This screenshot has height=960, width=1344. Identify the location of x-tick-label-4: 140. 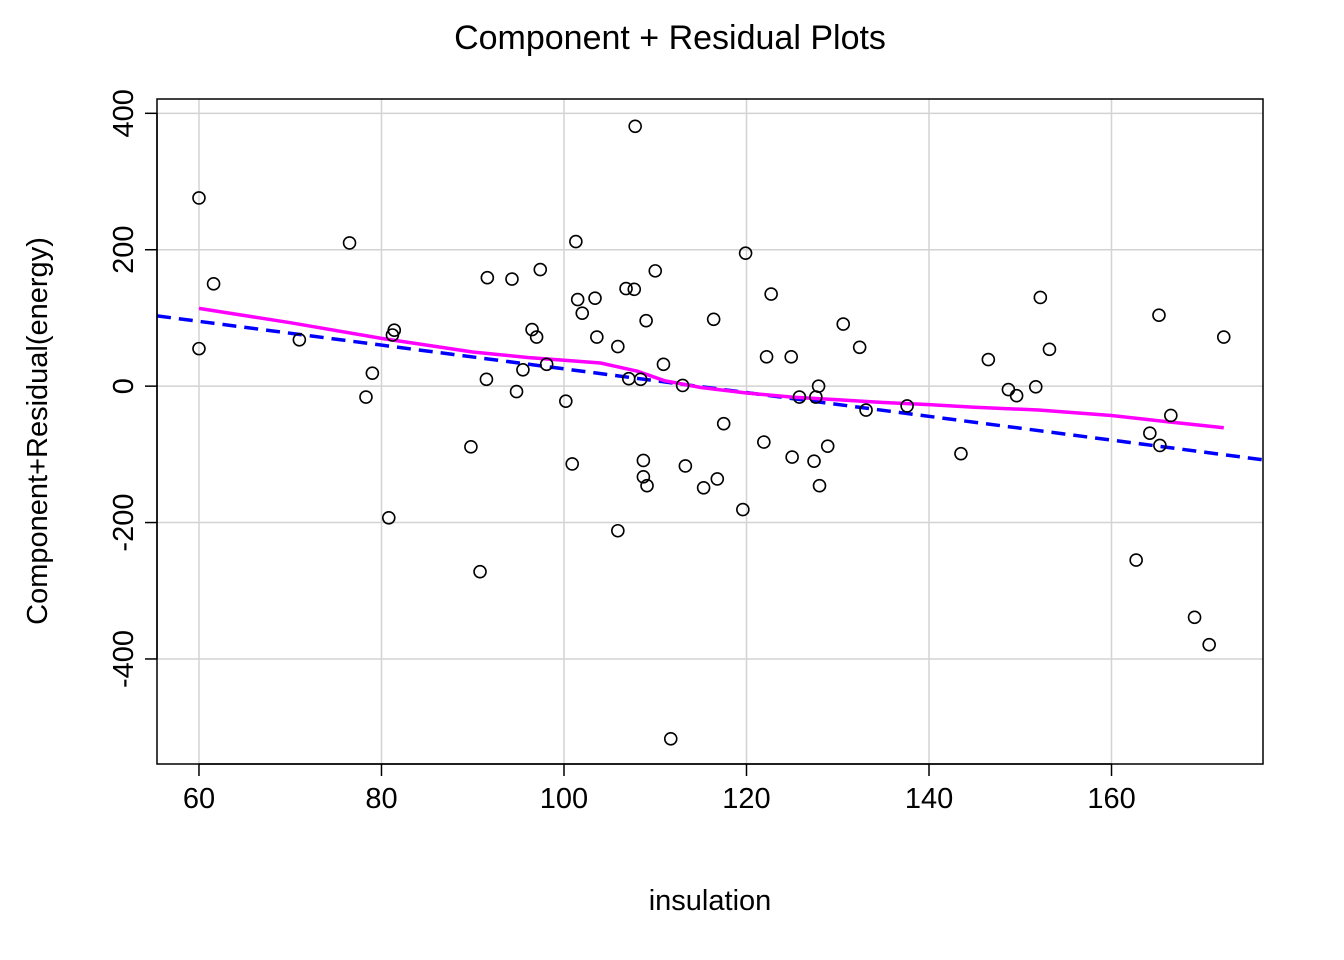
(929, 799).